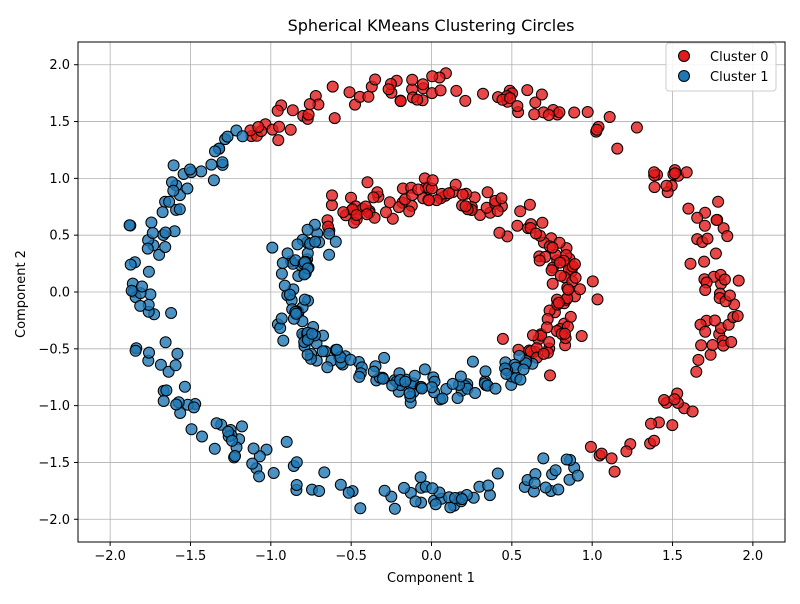  I want to click on y-tick-label: −2.0, so click(54, 520).